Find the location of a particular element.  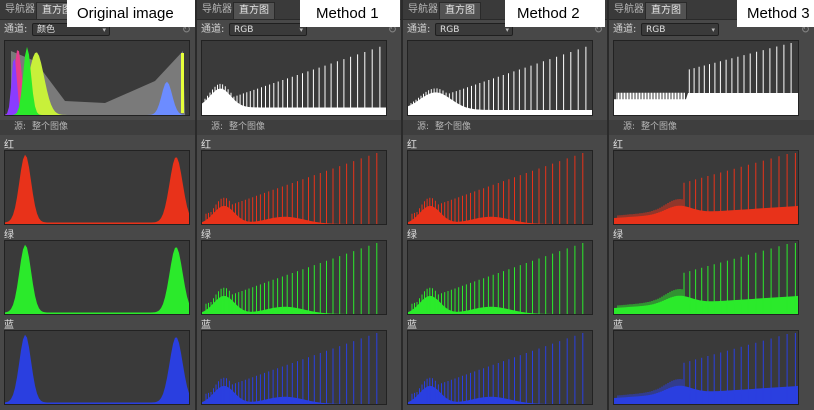

caption-original: Original image is located at coordinates (131, 13).